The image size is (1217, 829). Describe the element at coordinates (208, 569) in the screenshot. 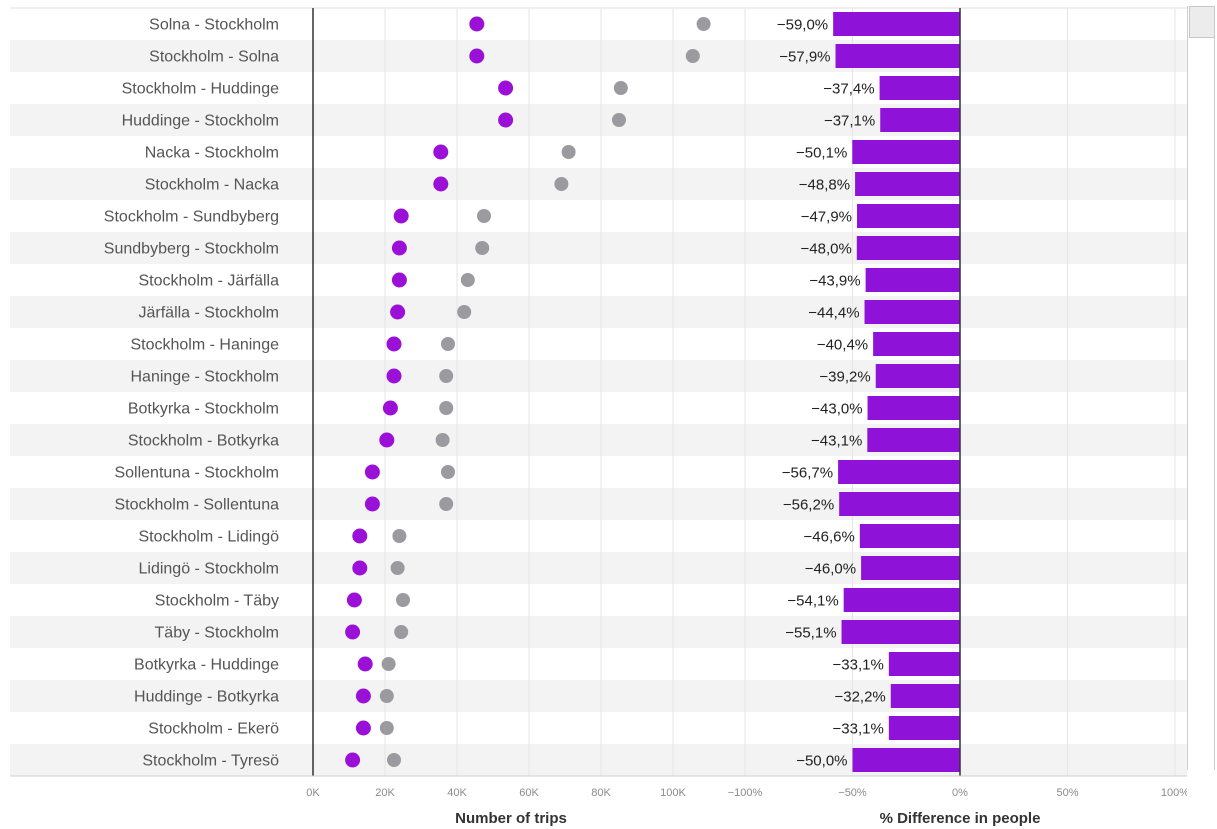

I see `row-label: Lidingö - Stockholm` at that location.